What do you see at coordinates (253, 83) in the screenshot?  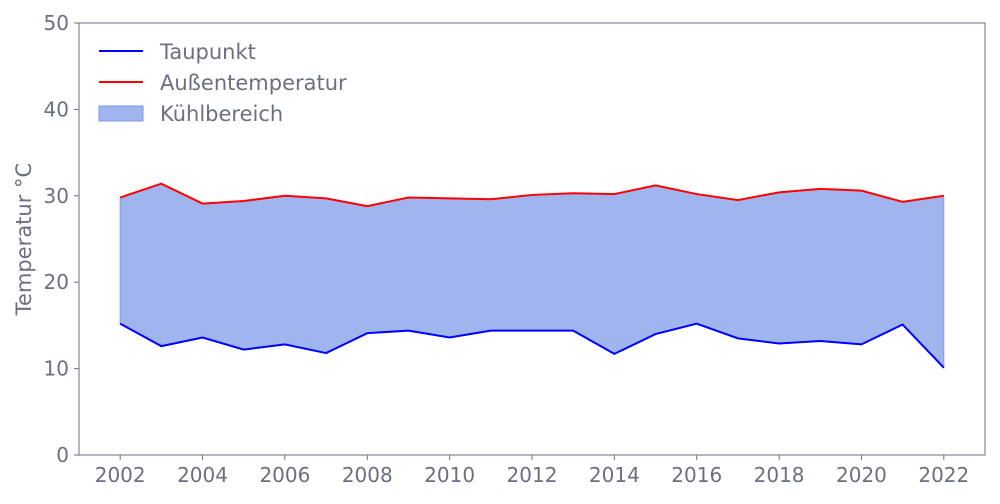 I see `legend-label-aussentemperatur: Außentemperatur` at bounding box center [253, 83].